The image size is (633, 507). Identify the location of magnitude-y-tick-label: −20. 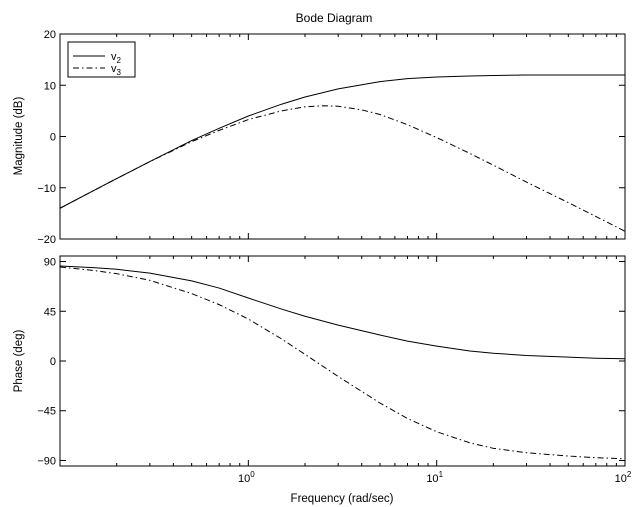
(46, 240).